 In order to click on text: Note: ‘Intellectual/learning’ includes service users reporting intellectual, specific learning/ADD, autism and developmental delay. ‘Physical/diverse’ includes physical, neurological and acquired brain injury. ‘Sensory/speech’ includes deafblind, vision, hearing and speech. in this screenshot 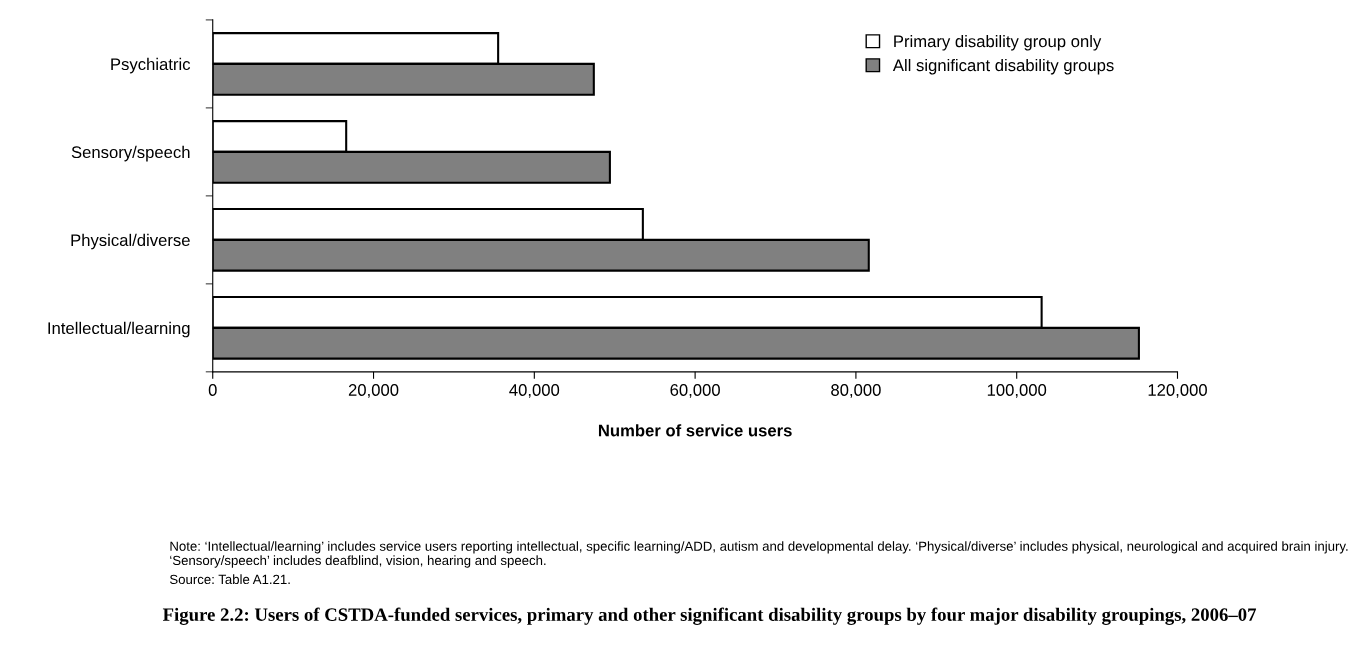, I will do `click(759, 554)`.